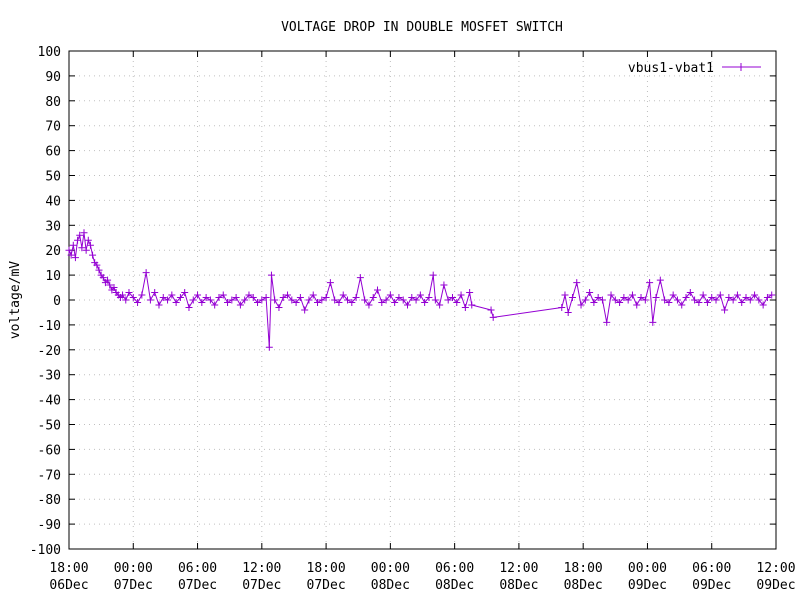 Image resolution: width=800 pixels, height=600 pixels. I want to click on y-tick-label: 40, so click(53, 201).